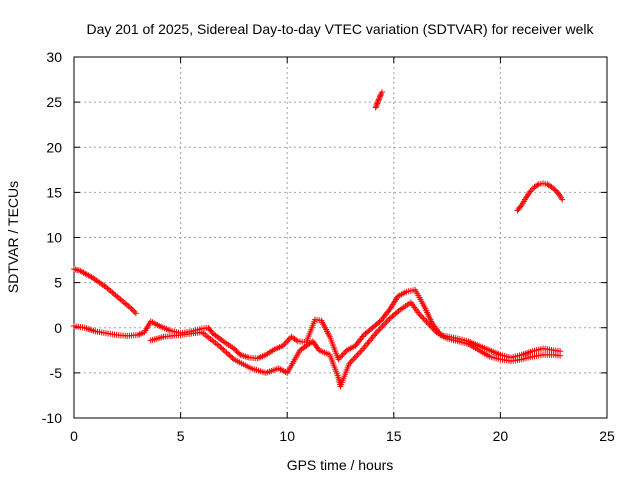 This screenshot has height=480, width=640. I want to click on y-tick-label: 25, so click(54, 102).